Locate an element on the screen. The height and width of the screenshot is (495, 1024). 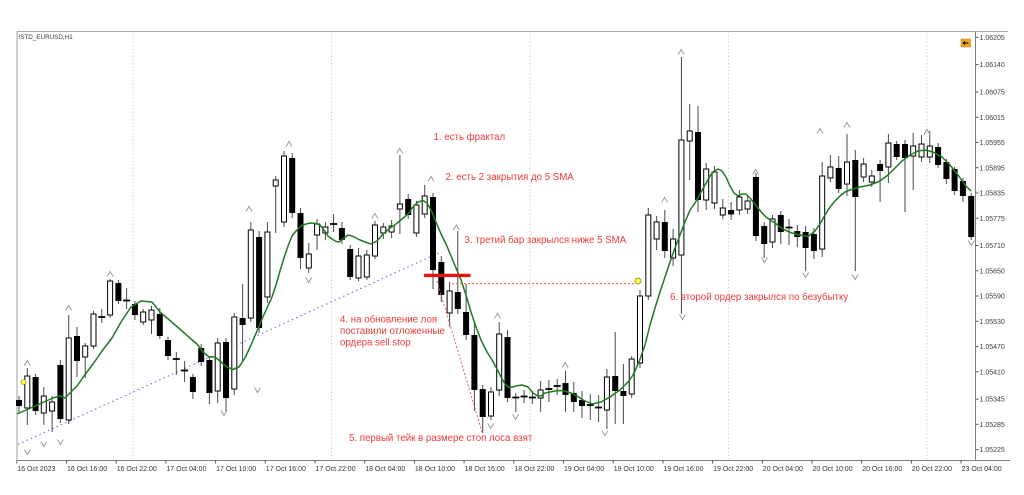
svg-text: 1.06140 is located at coordinates (992, 65).